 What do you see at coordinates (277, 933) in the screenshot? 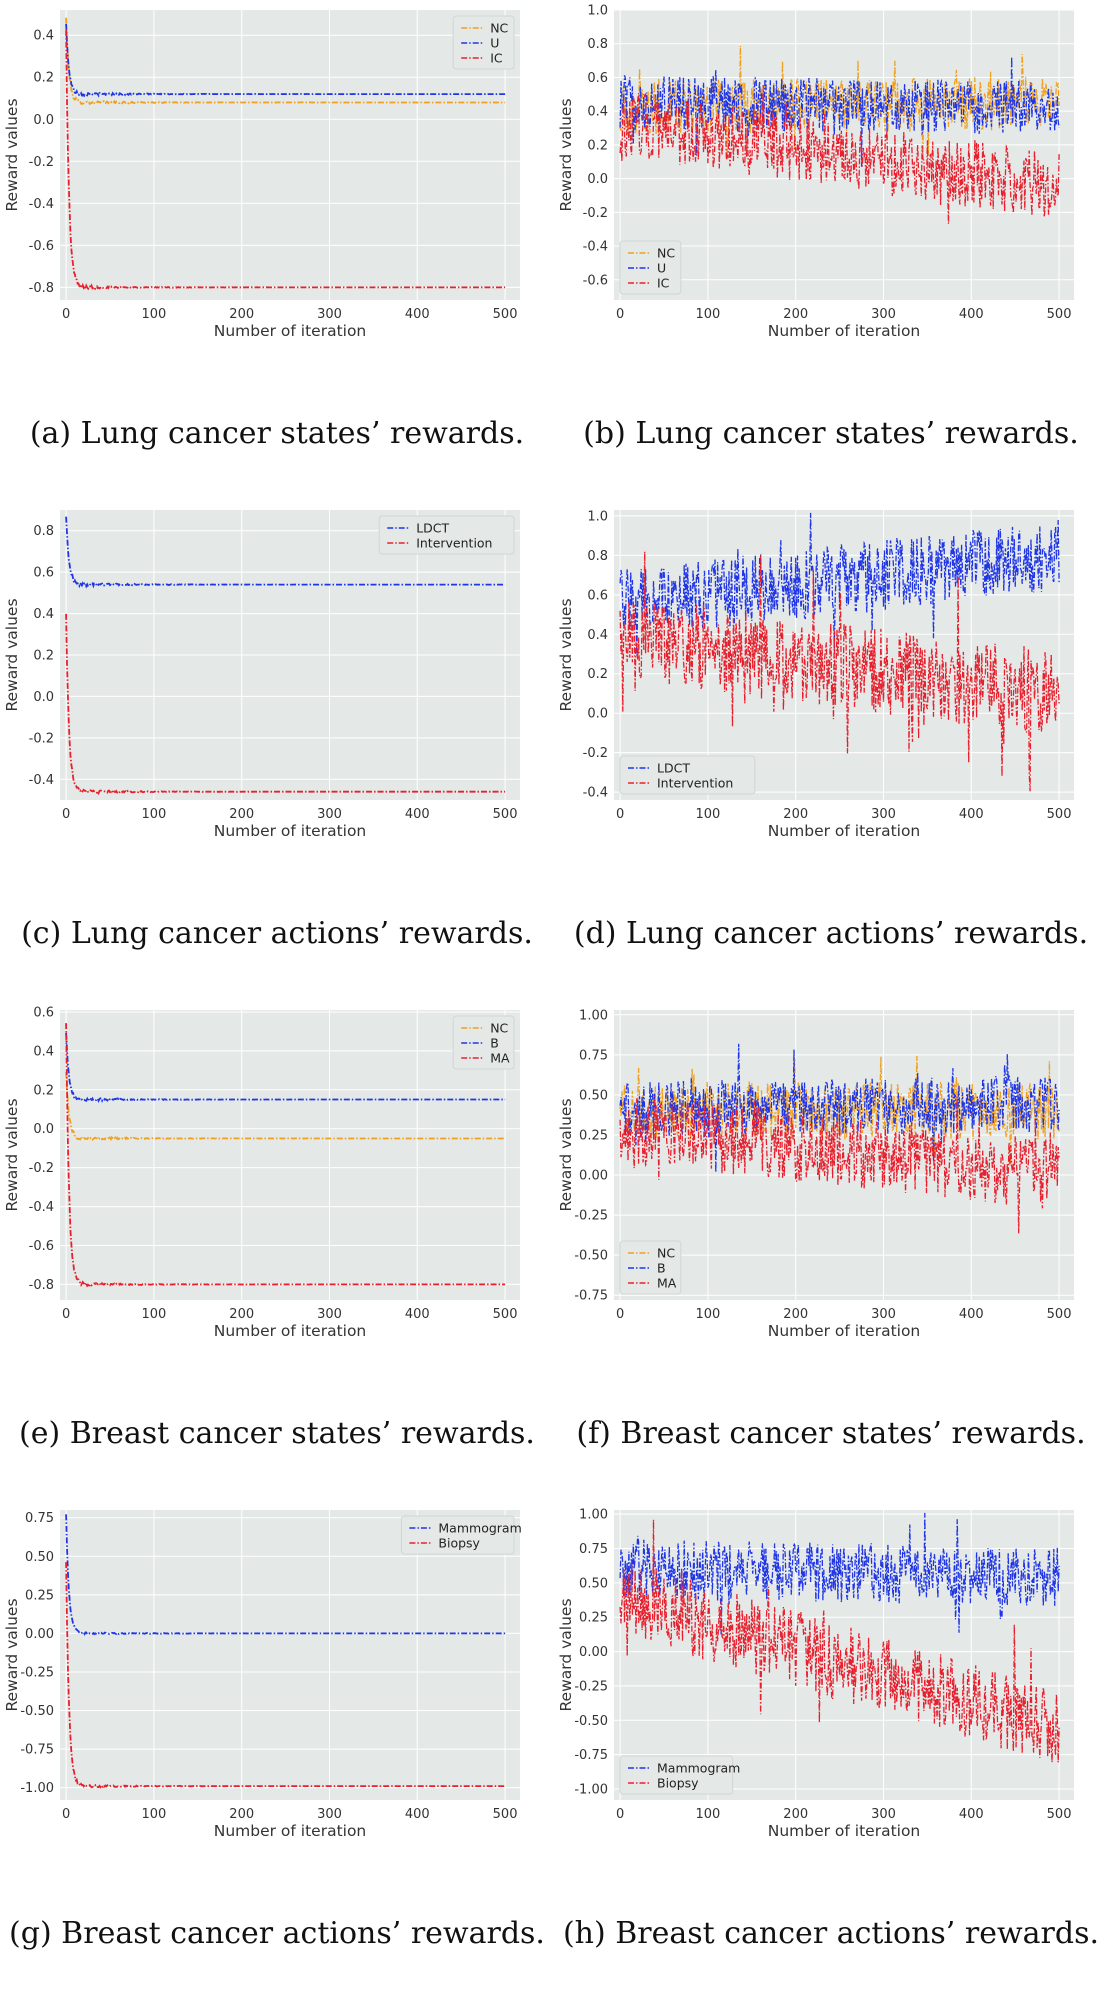
I see `caption-c: (c) Lung cancer actions’ rewards.` at bounding box center [277, 933].